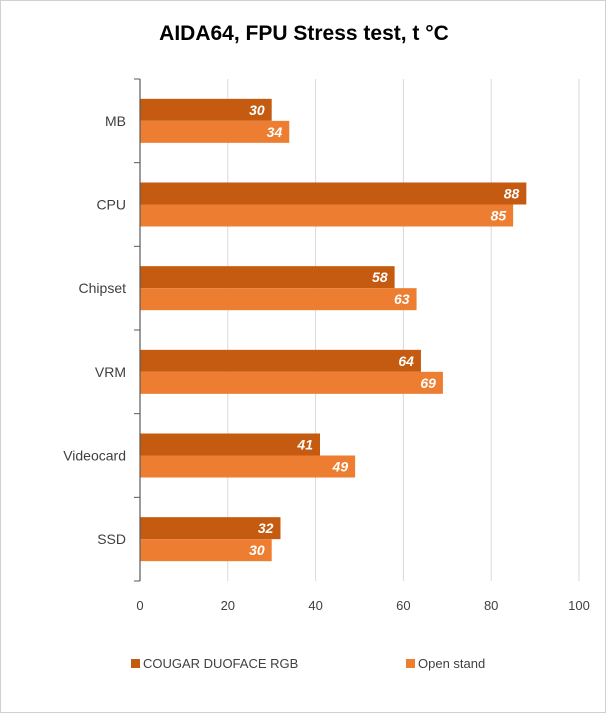 Image resolution: width=606 pixels, height=714 pixels. What do you see at coordinates (115, 121) in the screenshot?
I see `category-label: MB` at bounding box center [115, 121].